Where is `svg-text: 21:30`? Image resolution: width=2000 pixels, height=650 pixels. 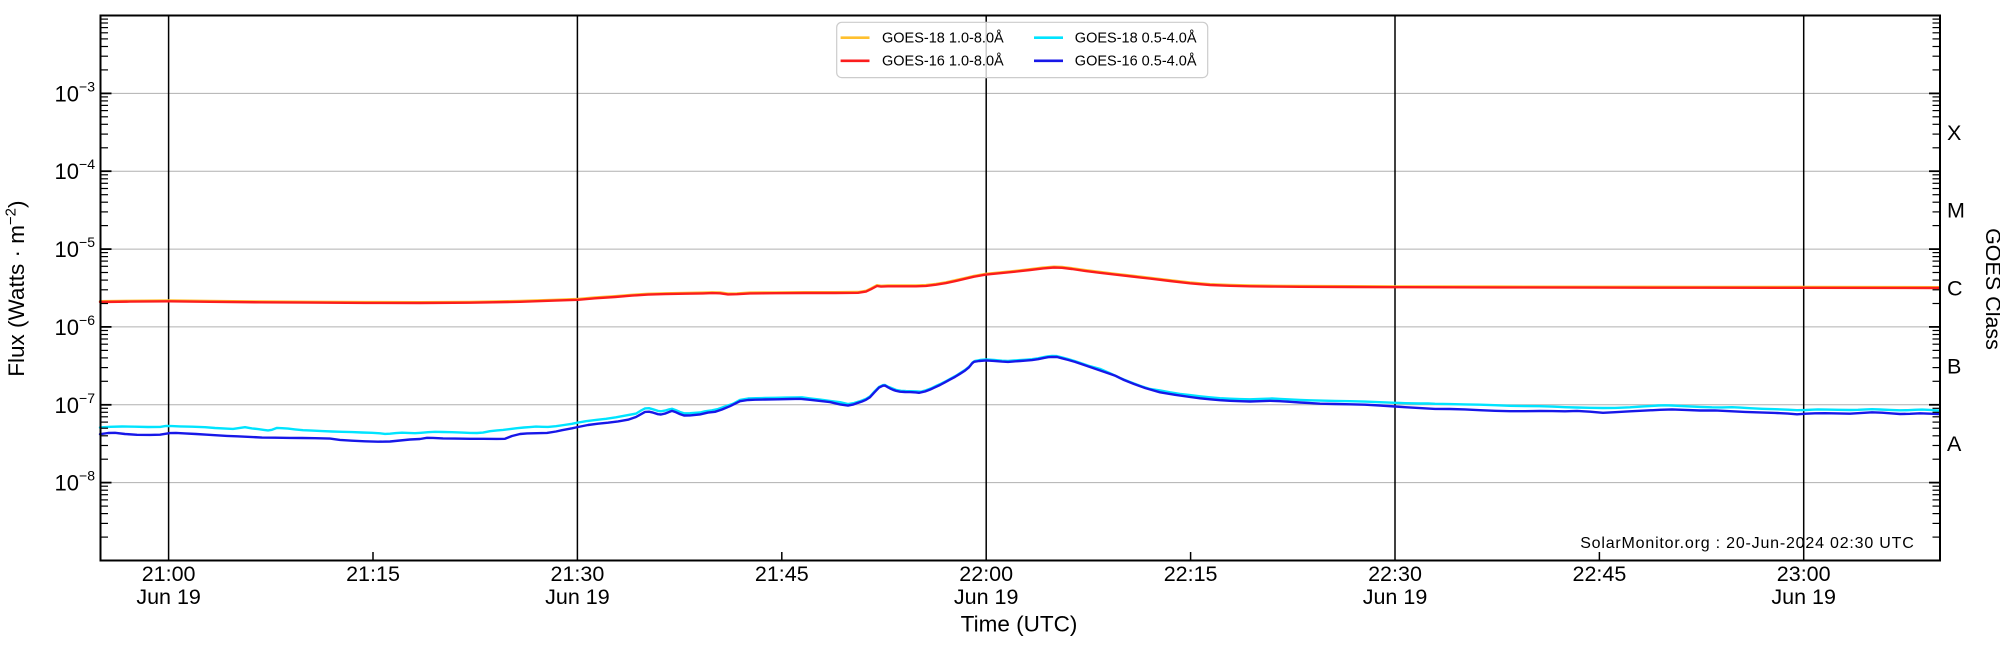 svg-text: 21:30 is located at coordinates (577, 574).